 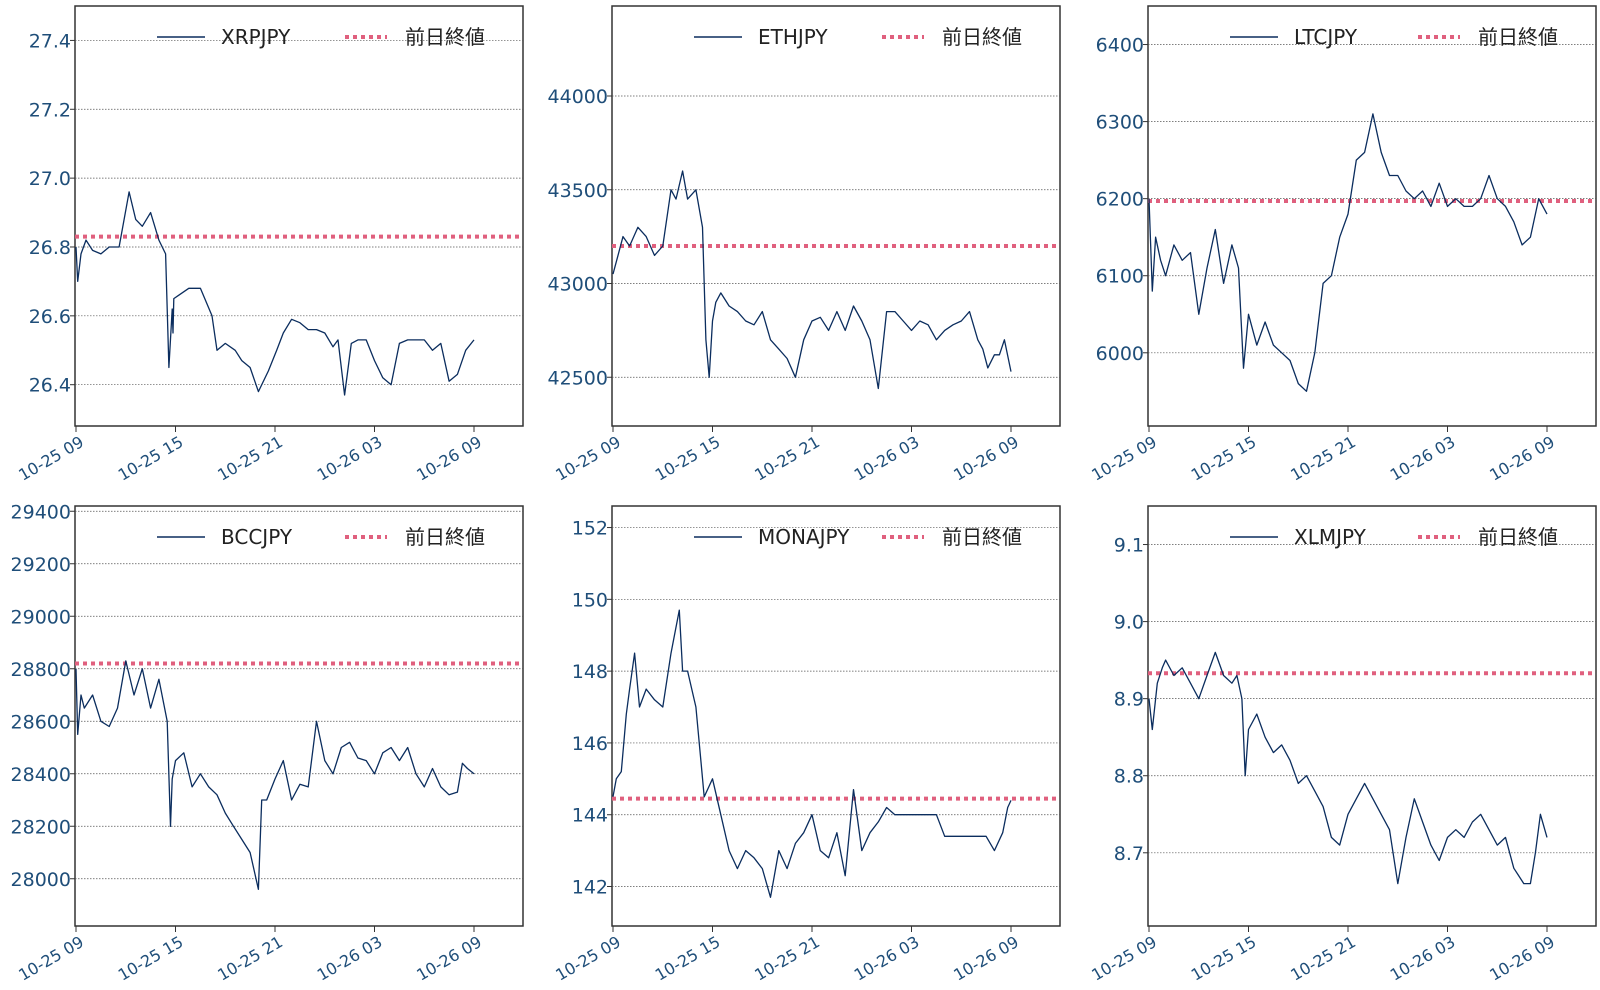 What do you see at coordinates (1120, 123) in the screenshot?
I see `y-tick-label: 6300` at bounding box center [1120, 123].